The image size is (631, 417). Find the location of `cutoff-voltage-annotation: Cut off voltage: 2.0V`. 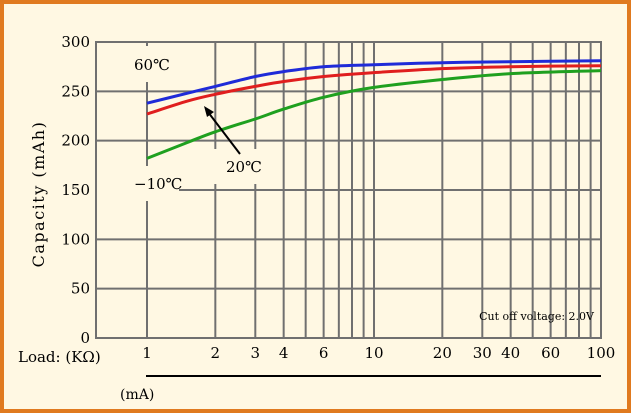

cutoff-voltage-annotation: Cut off voltage: 2.0V is located at coordinates (537, 316).